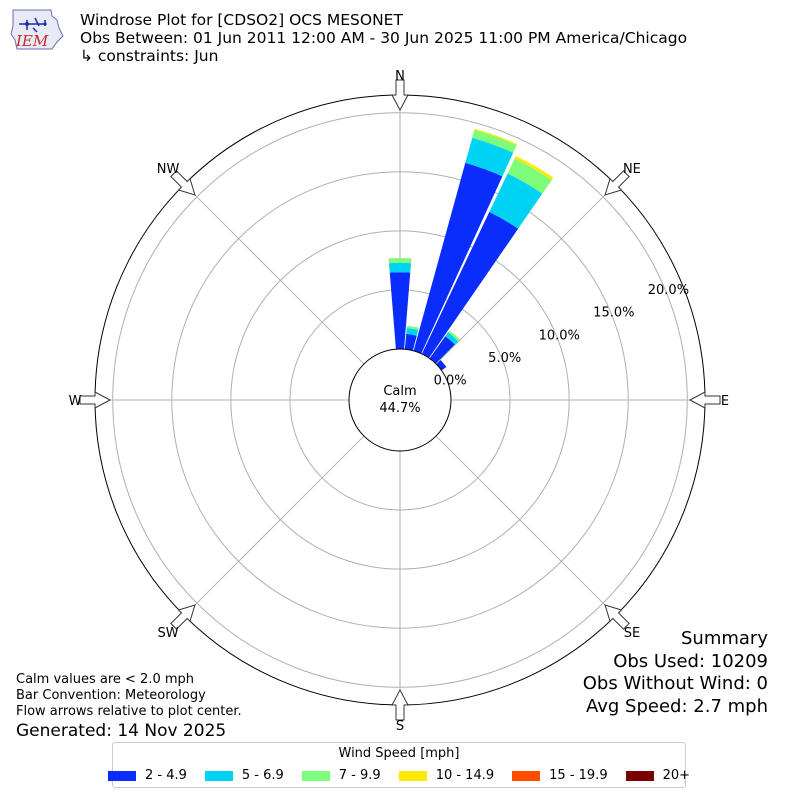 Image resolution: width=800 pixels, height=800 pixels. I want to click on bar-convention: Bar Convention: Meteorology, so click(111, 695).